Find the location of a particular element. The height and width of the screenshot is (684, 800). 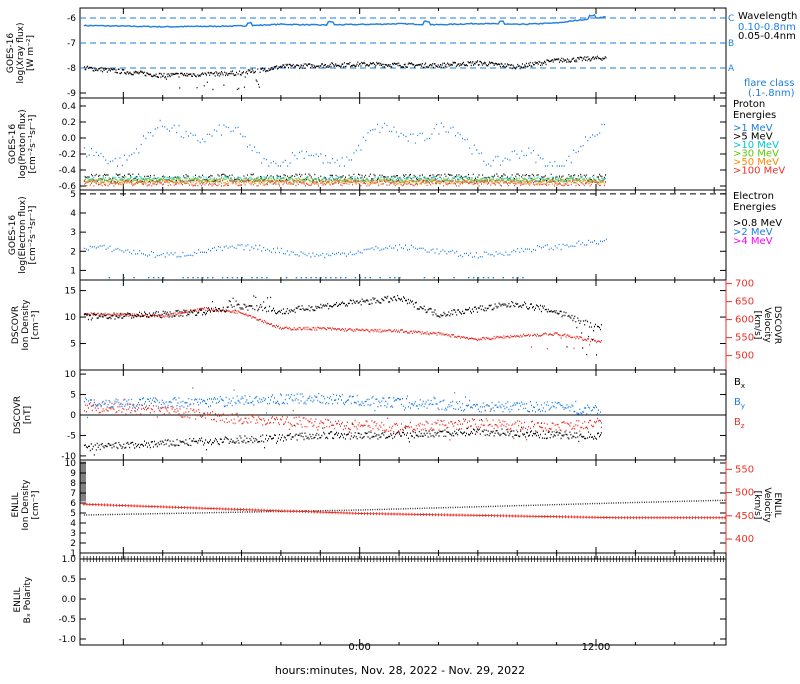

series-dscovr-density is located at coordinates (342, 325).